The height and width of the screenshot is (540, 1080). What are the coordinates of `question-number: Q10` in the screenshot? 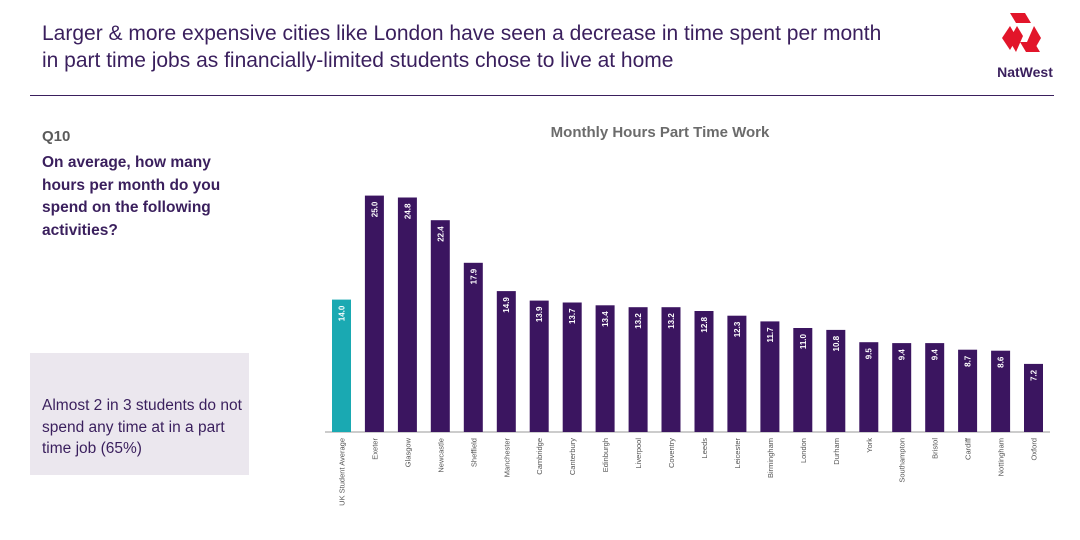 It's located at (56, 136).